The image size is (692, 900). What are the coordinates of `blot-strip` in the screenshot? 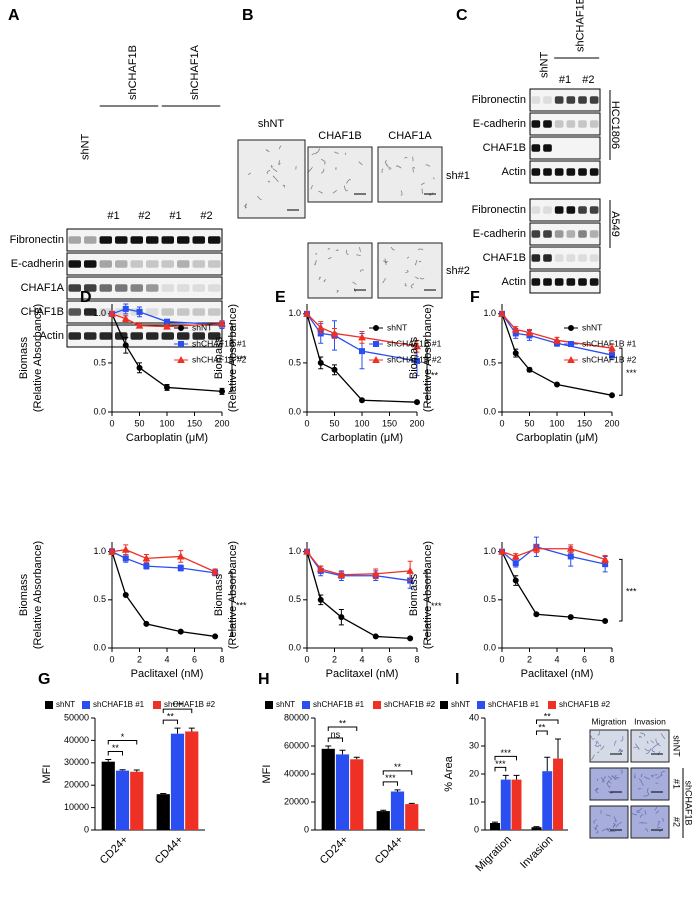 It's located at (144, 240).